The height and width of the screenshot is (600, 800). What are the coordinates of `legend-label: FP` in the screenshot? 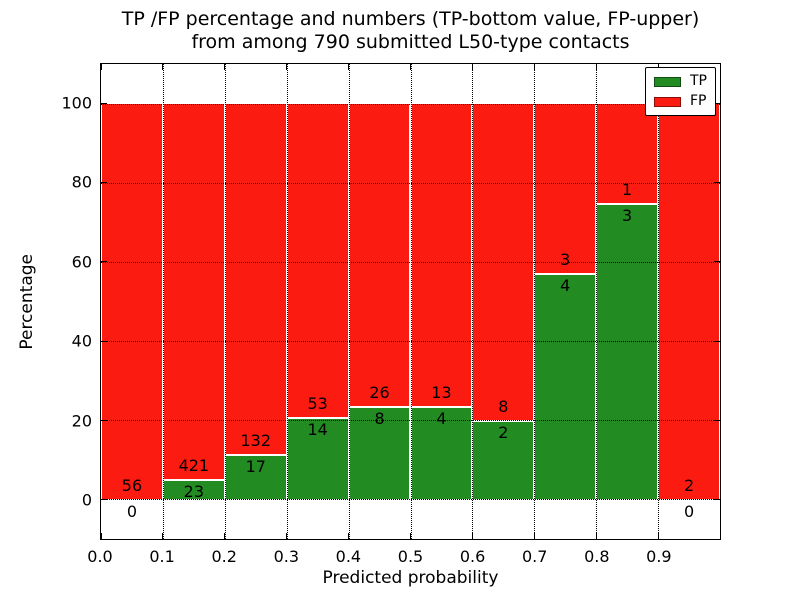 It's located at (698, 101).